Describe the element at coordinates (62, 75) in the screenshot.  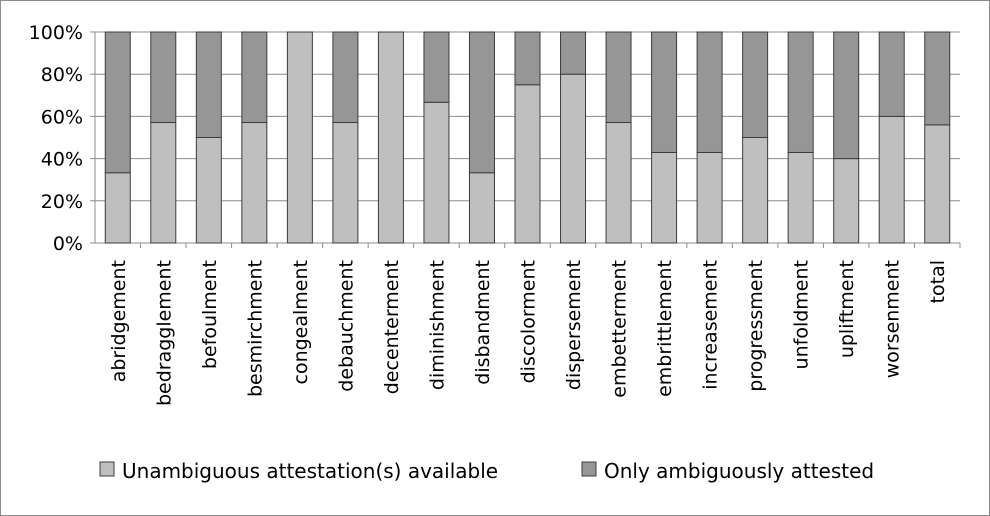
I see `y-tick-label: 80%` at that location.